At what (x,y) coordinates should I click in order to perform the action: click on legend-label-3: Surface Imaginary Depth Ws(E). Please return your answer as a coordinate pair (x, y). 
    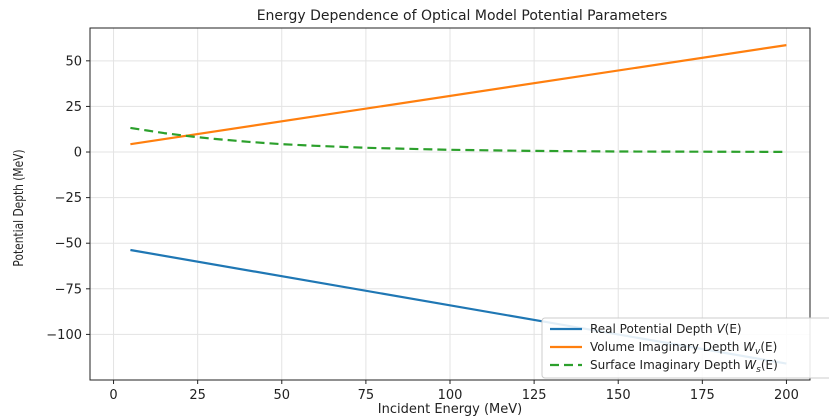
    Looking at the image, I should click on (684, 366).